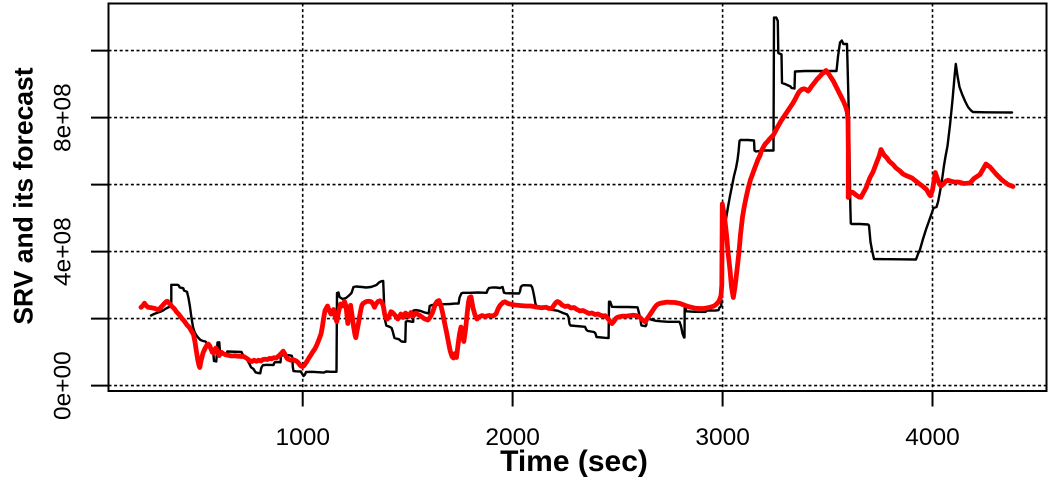  Describe the element at coordinates (302, 437) in the screenshot. I see `svg-text: 1000` at that location.